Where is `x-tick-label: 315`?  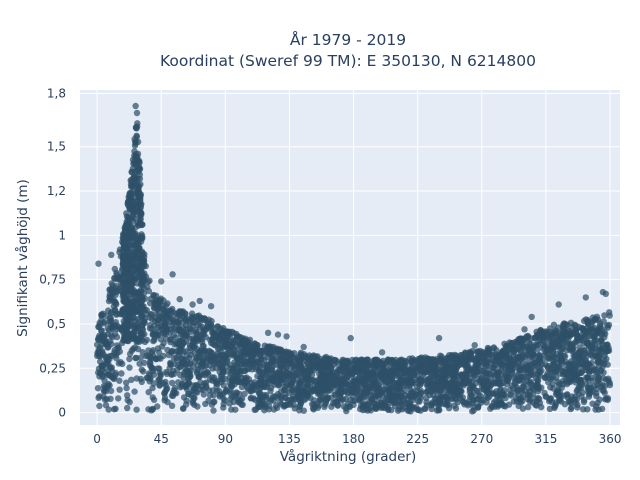 x-tick-label: 315 is located at coordinates (545, 439).